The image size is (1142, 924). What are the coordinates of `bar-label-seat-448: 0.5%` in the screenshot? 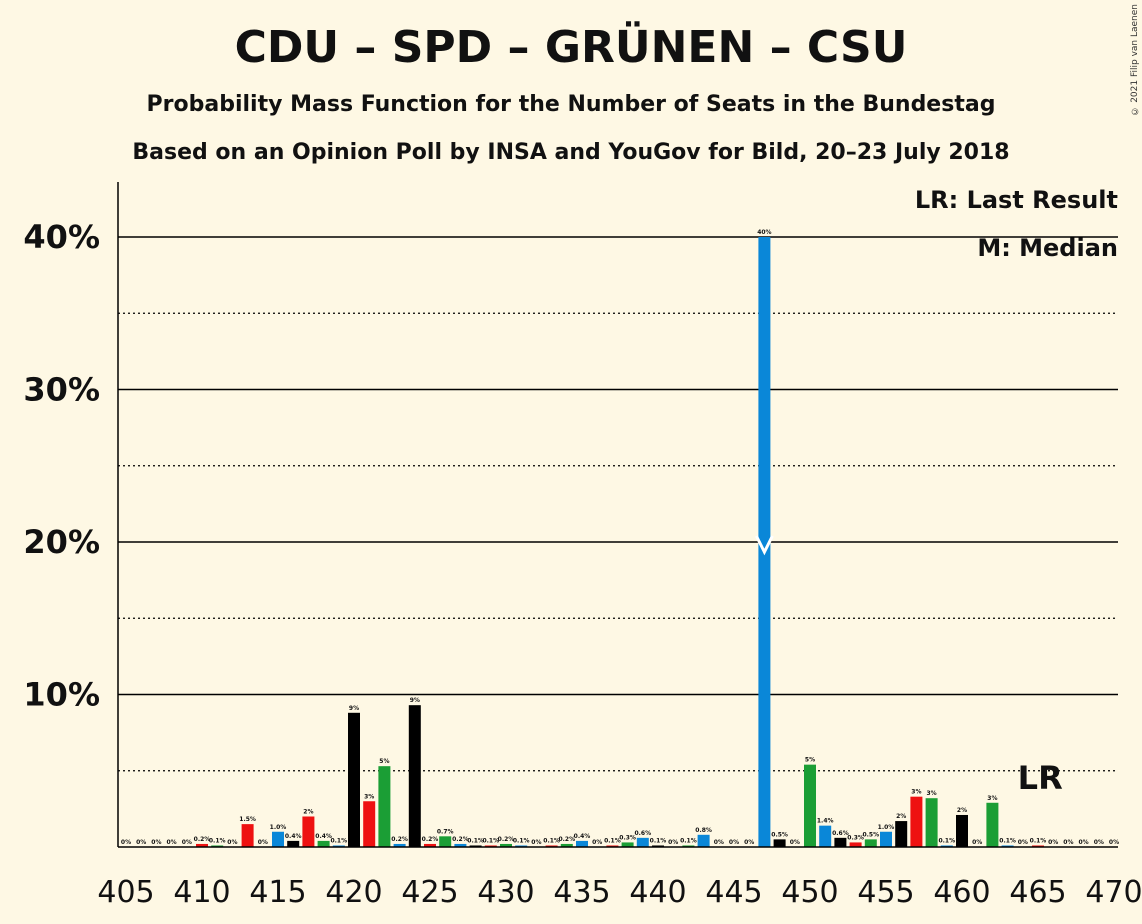 It's located at (779, 834).